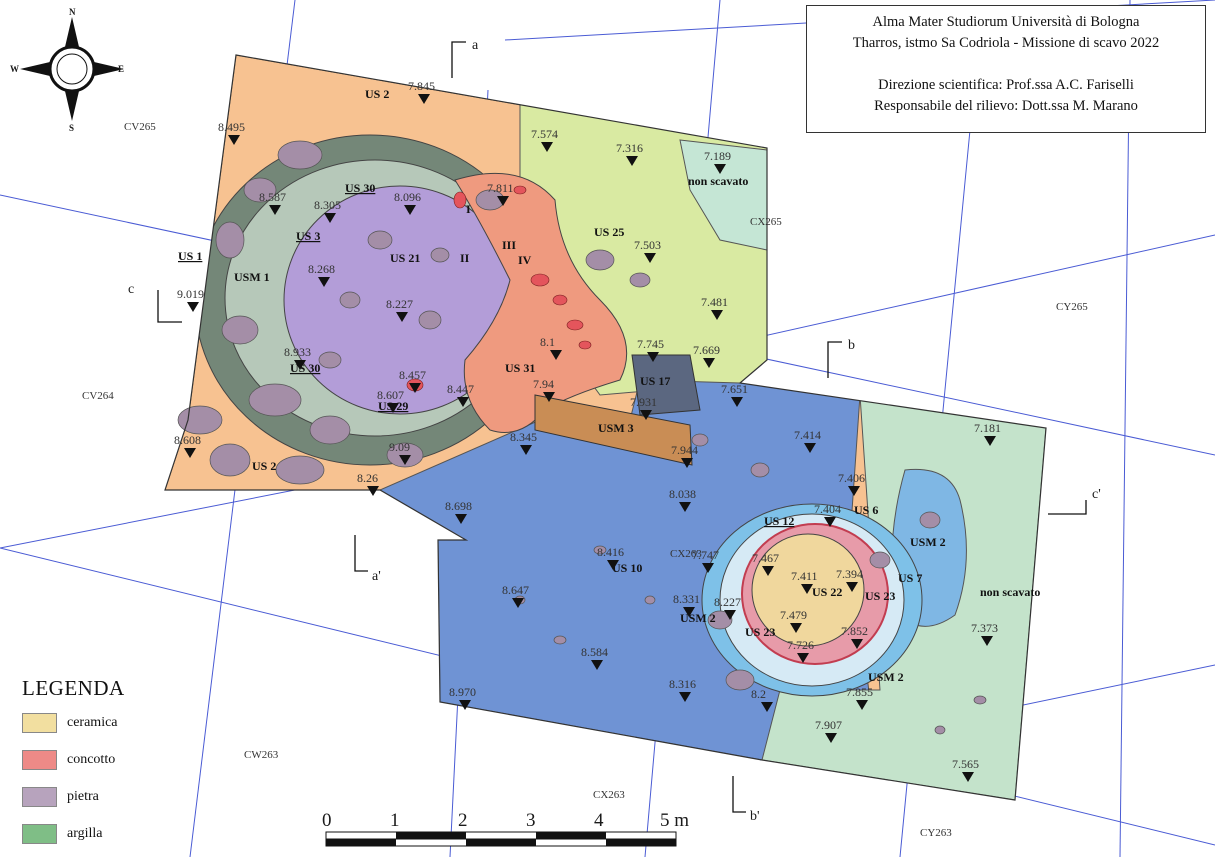 This screenshot has width=1215, height=861. I want to click on us-label: US 30, so click(305, 368).